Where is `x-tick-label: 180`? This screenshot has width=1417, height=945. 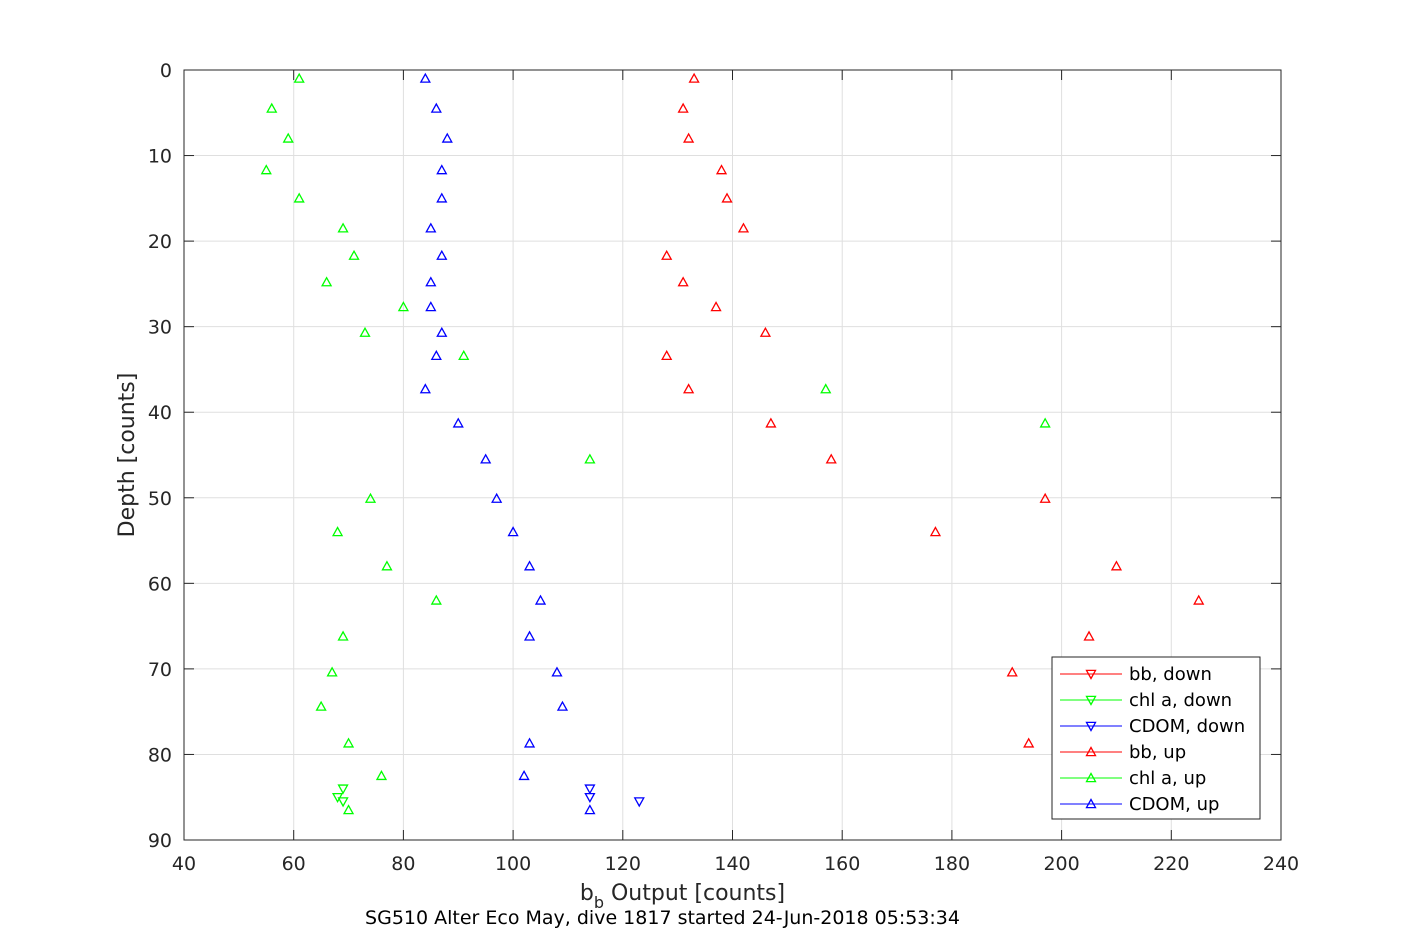
x-tick-label: 180 is located at coordinates (952, 864).